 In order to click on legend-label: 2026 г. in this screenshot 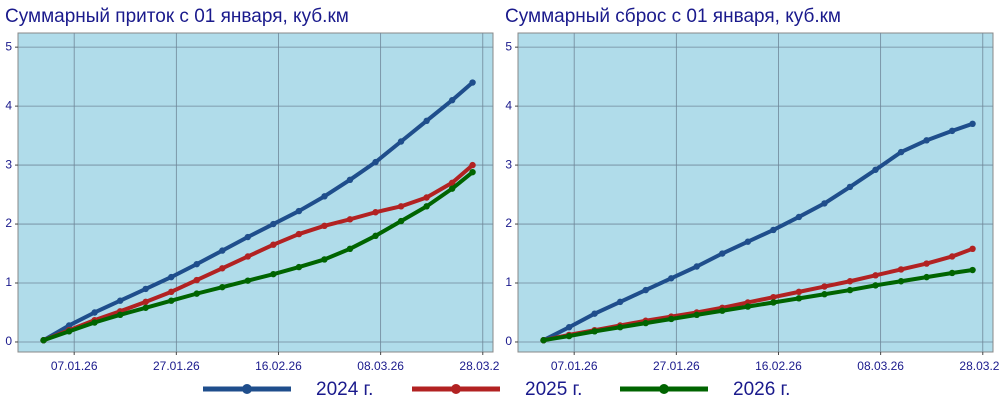, I will do `click(761, 389)`.